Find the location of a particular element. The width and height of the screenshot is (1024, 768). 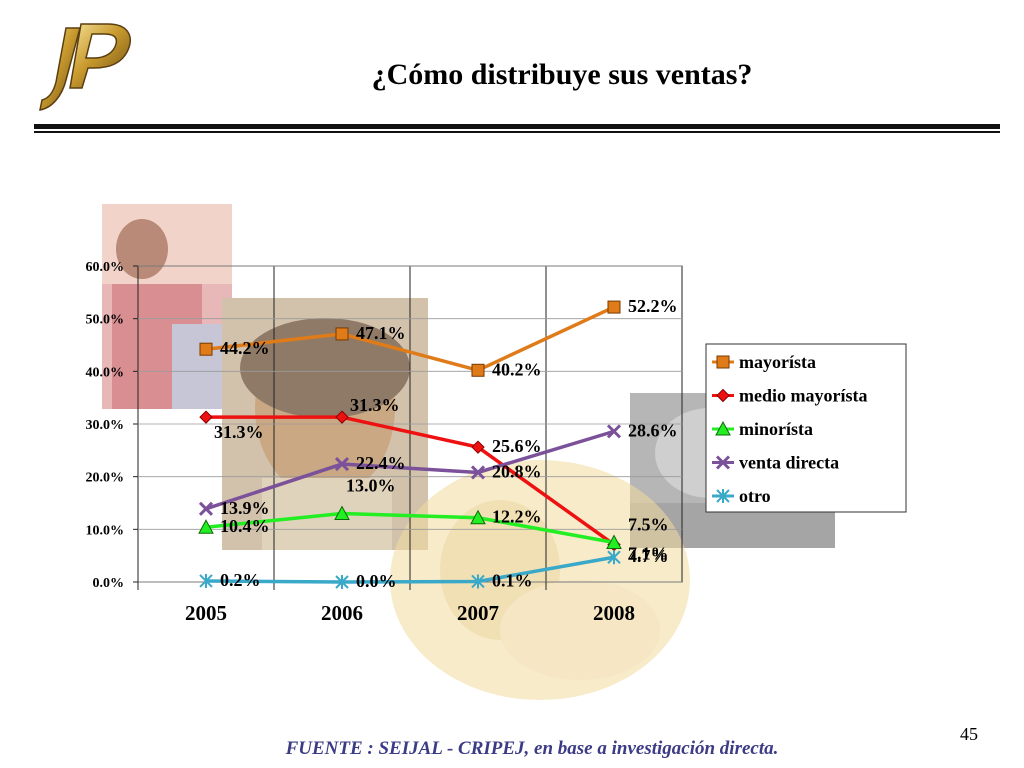

legend-label-mayorista: mayorísta is located at coordinates (777, 362).